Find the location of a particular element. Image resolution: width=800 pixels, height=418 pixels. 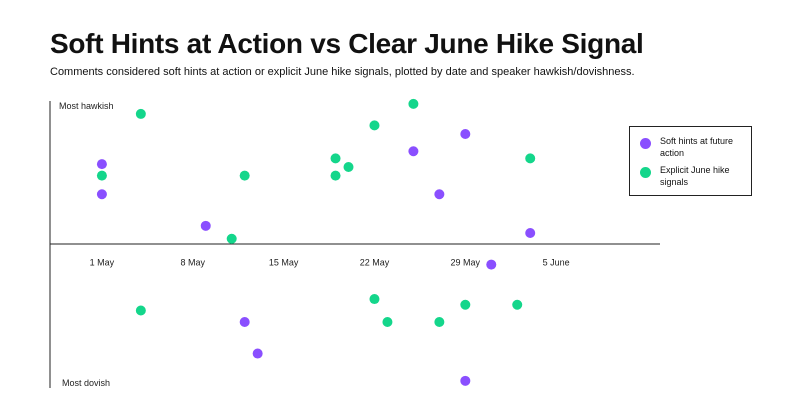

y-top-label: Most hawkish is located at coordinates (86, 106).